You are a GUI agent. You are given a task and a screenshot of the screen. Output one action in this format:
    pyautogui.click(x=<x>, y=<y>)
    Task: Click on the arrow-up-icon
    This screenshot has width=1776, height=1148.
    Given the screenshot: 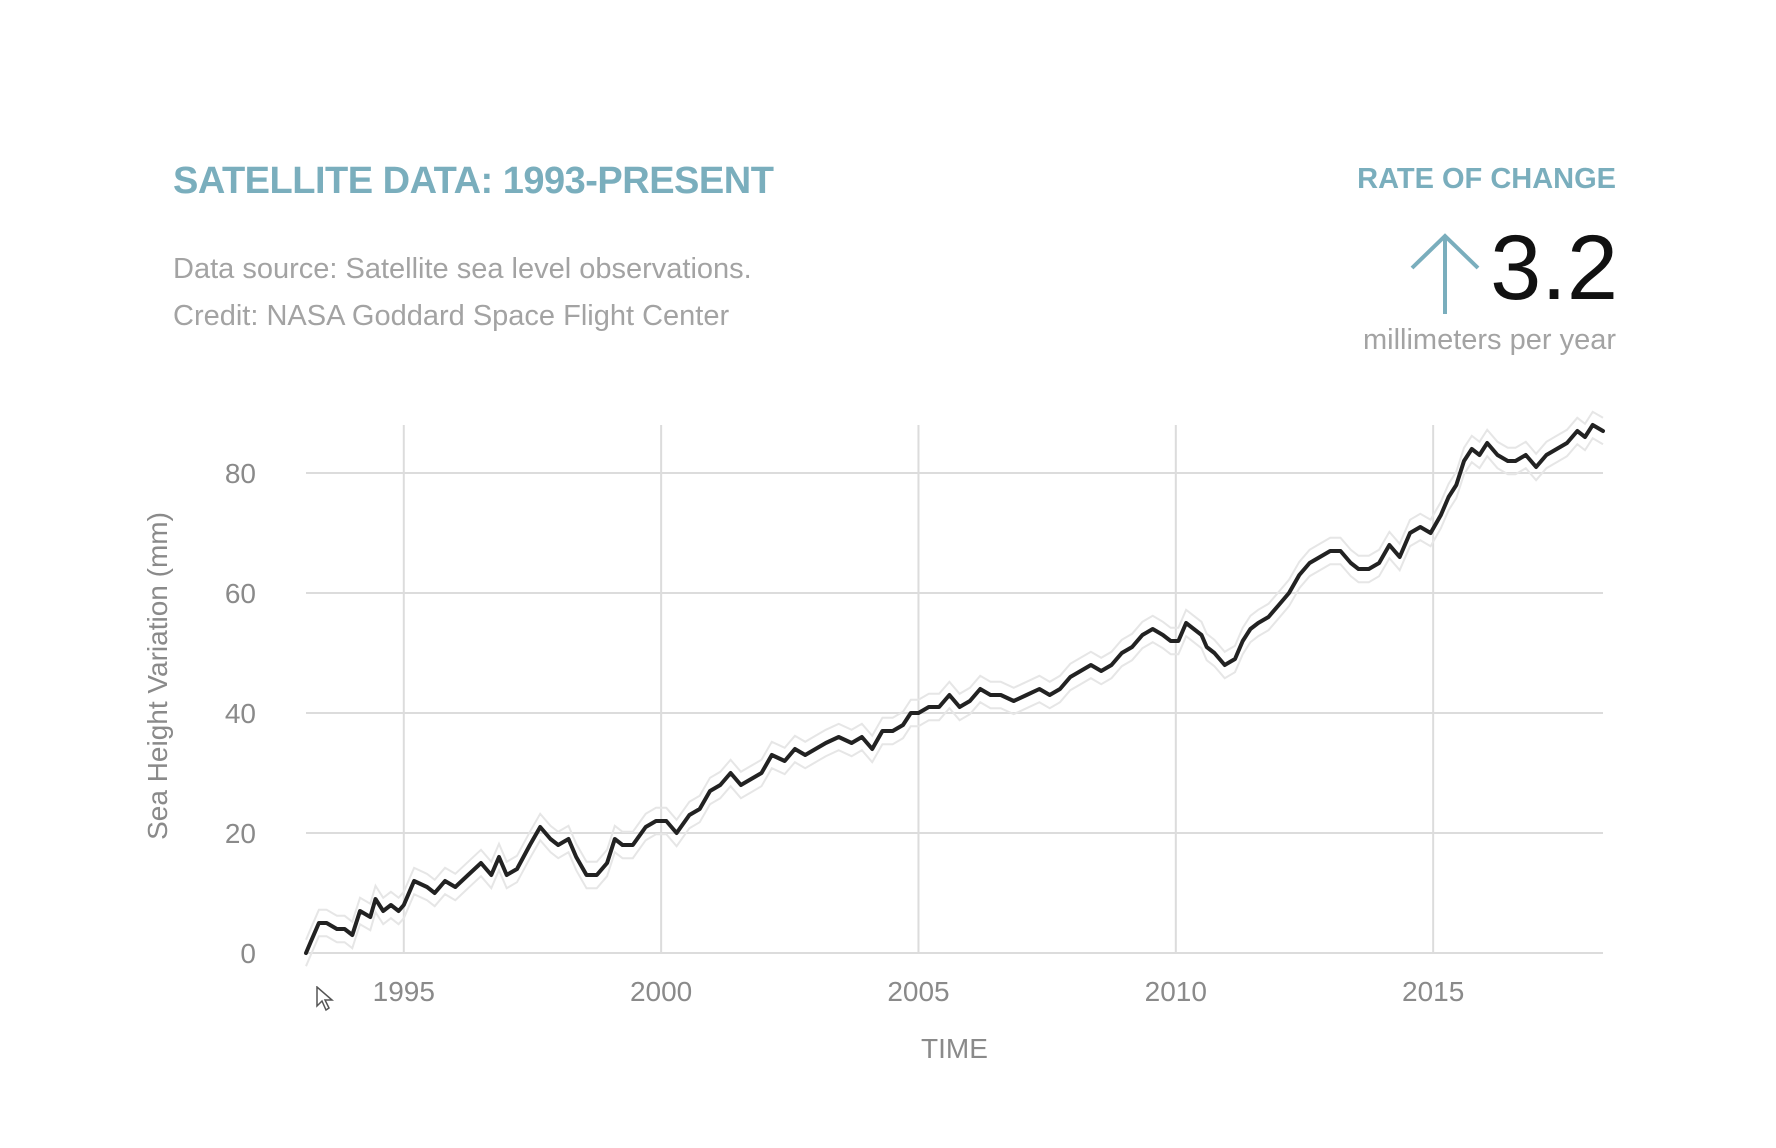 What is the action you would take?
    pyautogui.click(x=1445, y=273)
    